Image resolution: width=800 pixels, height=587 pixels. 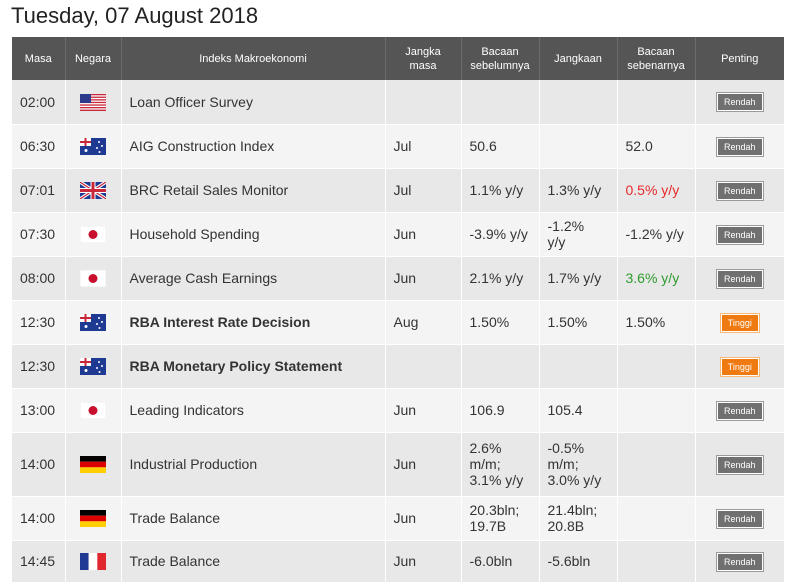 What do you see at coordinates (39, 58) in the screenshot?
I see `col-header-time: Masa` at bounding box center [39, 58].